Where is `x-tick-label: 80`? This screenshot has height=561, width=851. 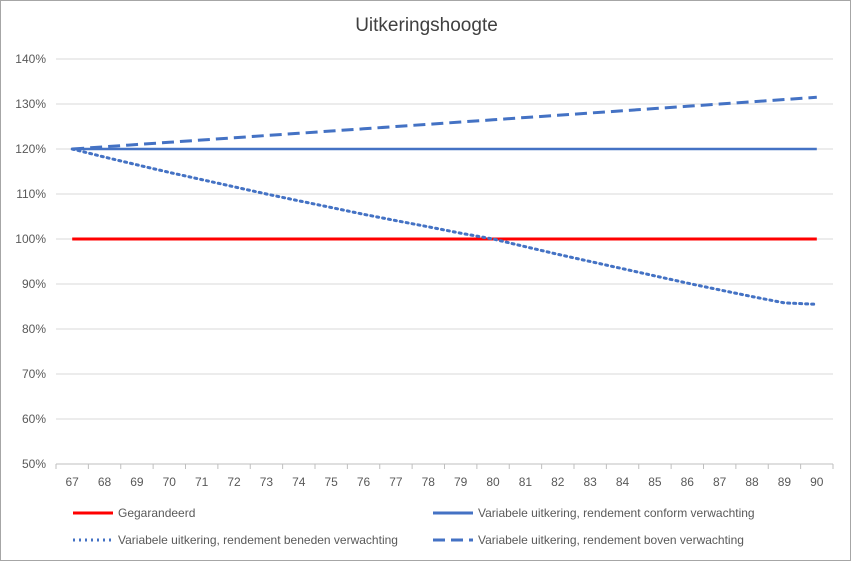 x-tick-label: 80 is located at coordinates (493, 482).